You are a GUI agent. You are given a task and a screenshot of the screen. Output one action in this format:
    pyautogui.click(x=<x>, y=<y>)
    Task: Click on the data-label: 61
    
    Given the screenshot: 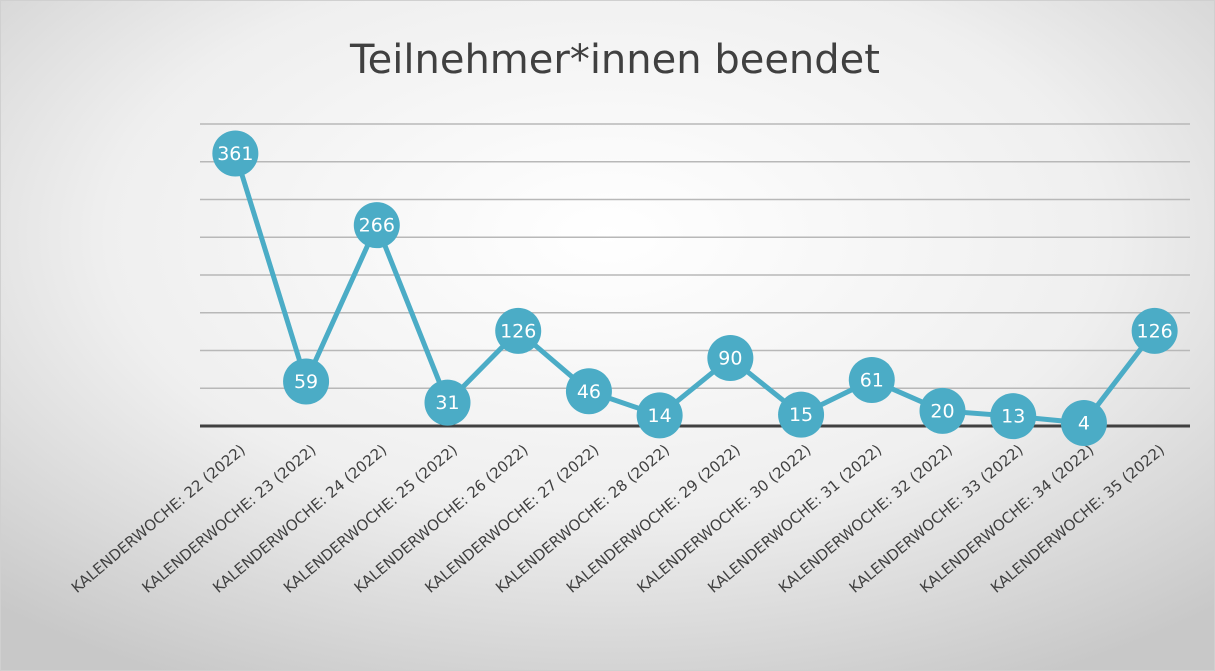 What is the action you would take?
    pyautogui.click(x=872, y=380)
    